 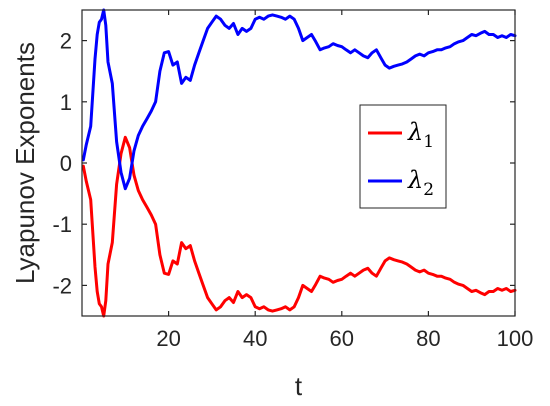 I want to click on legend-label-1: λ1, so click(x=420, y=135).